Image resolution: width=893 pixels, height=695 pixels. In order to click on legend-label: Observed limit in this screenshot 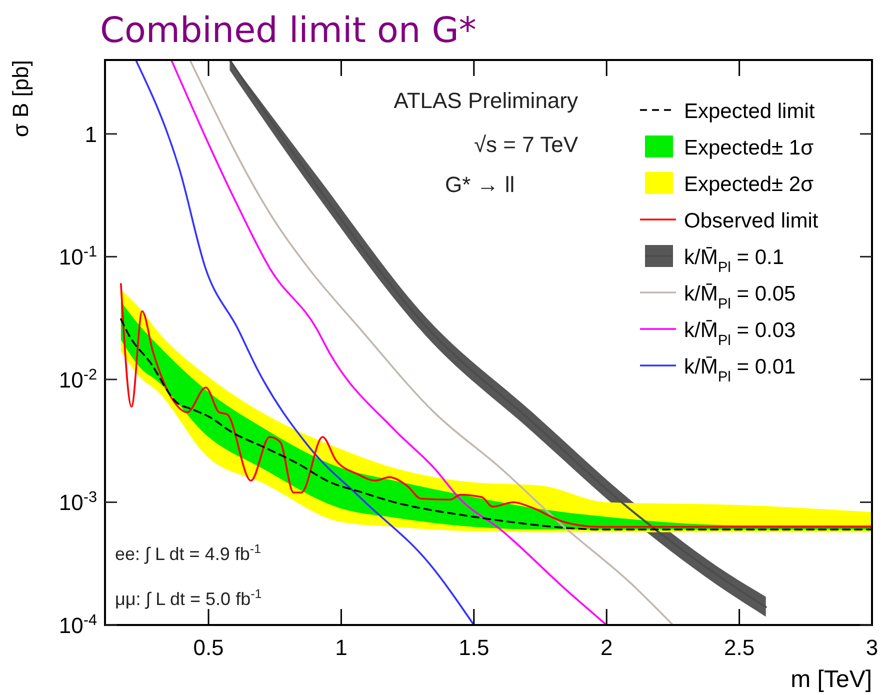, I will do `click(751, 221)`.